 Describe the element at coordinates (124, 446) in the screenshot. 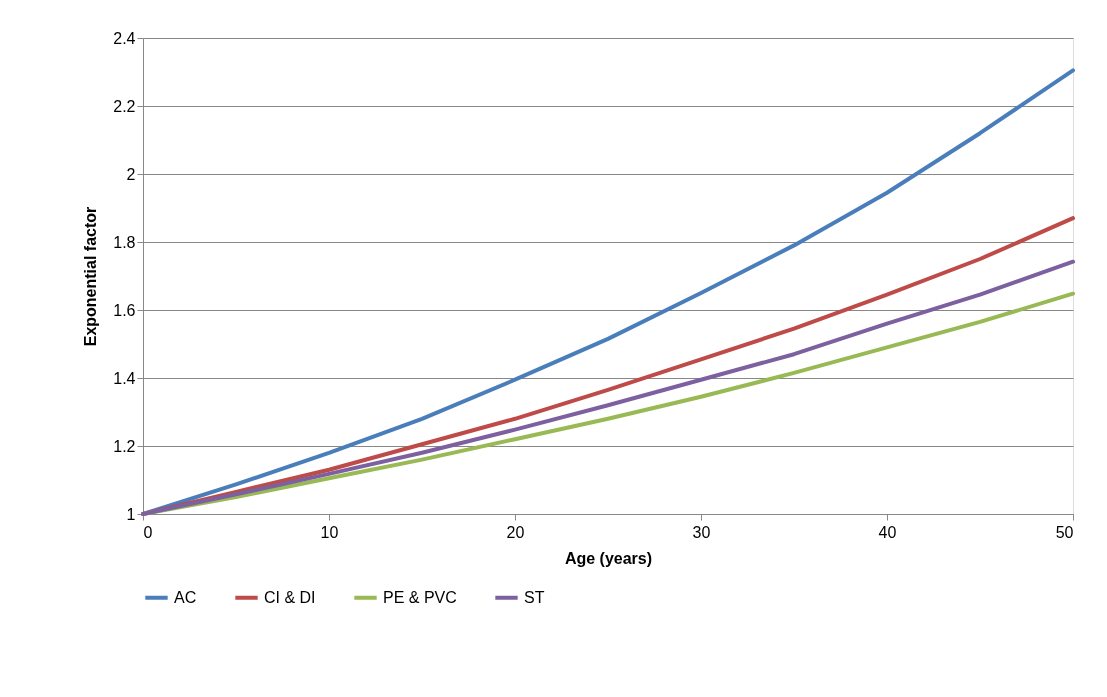

I see `y-tick-label: 1.2` at that location.